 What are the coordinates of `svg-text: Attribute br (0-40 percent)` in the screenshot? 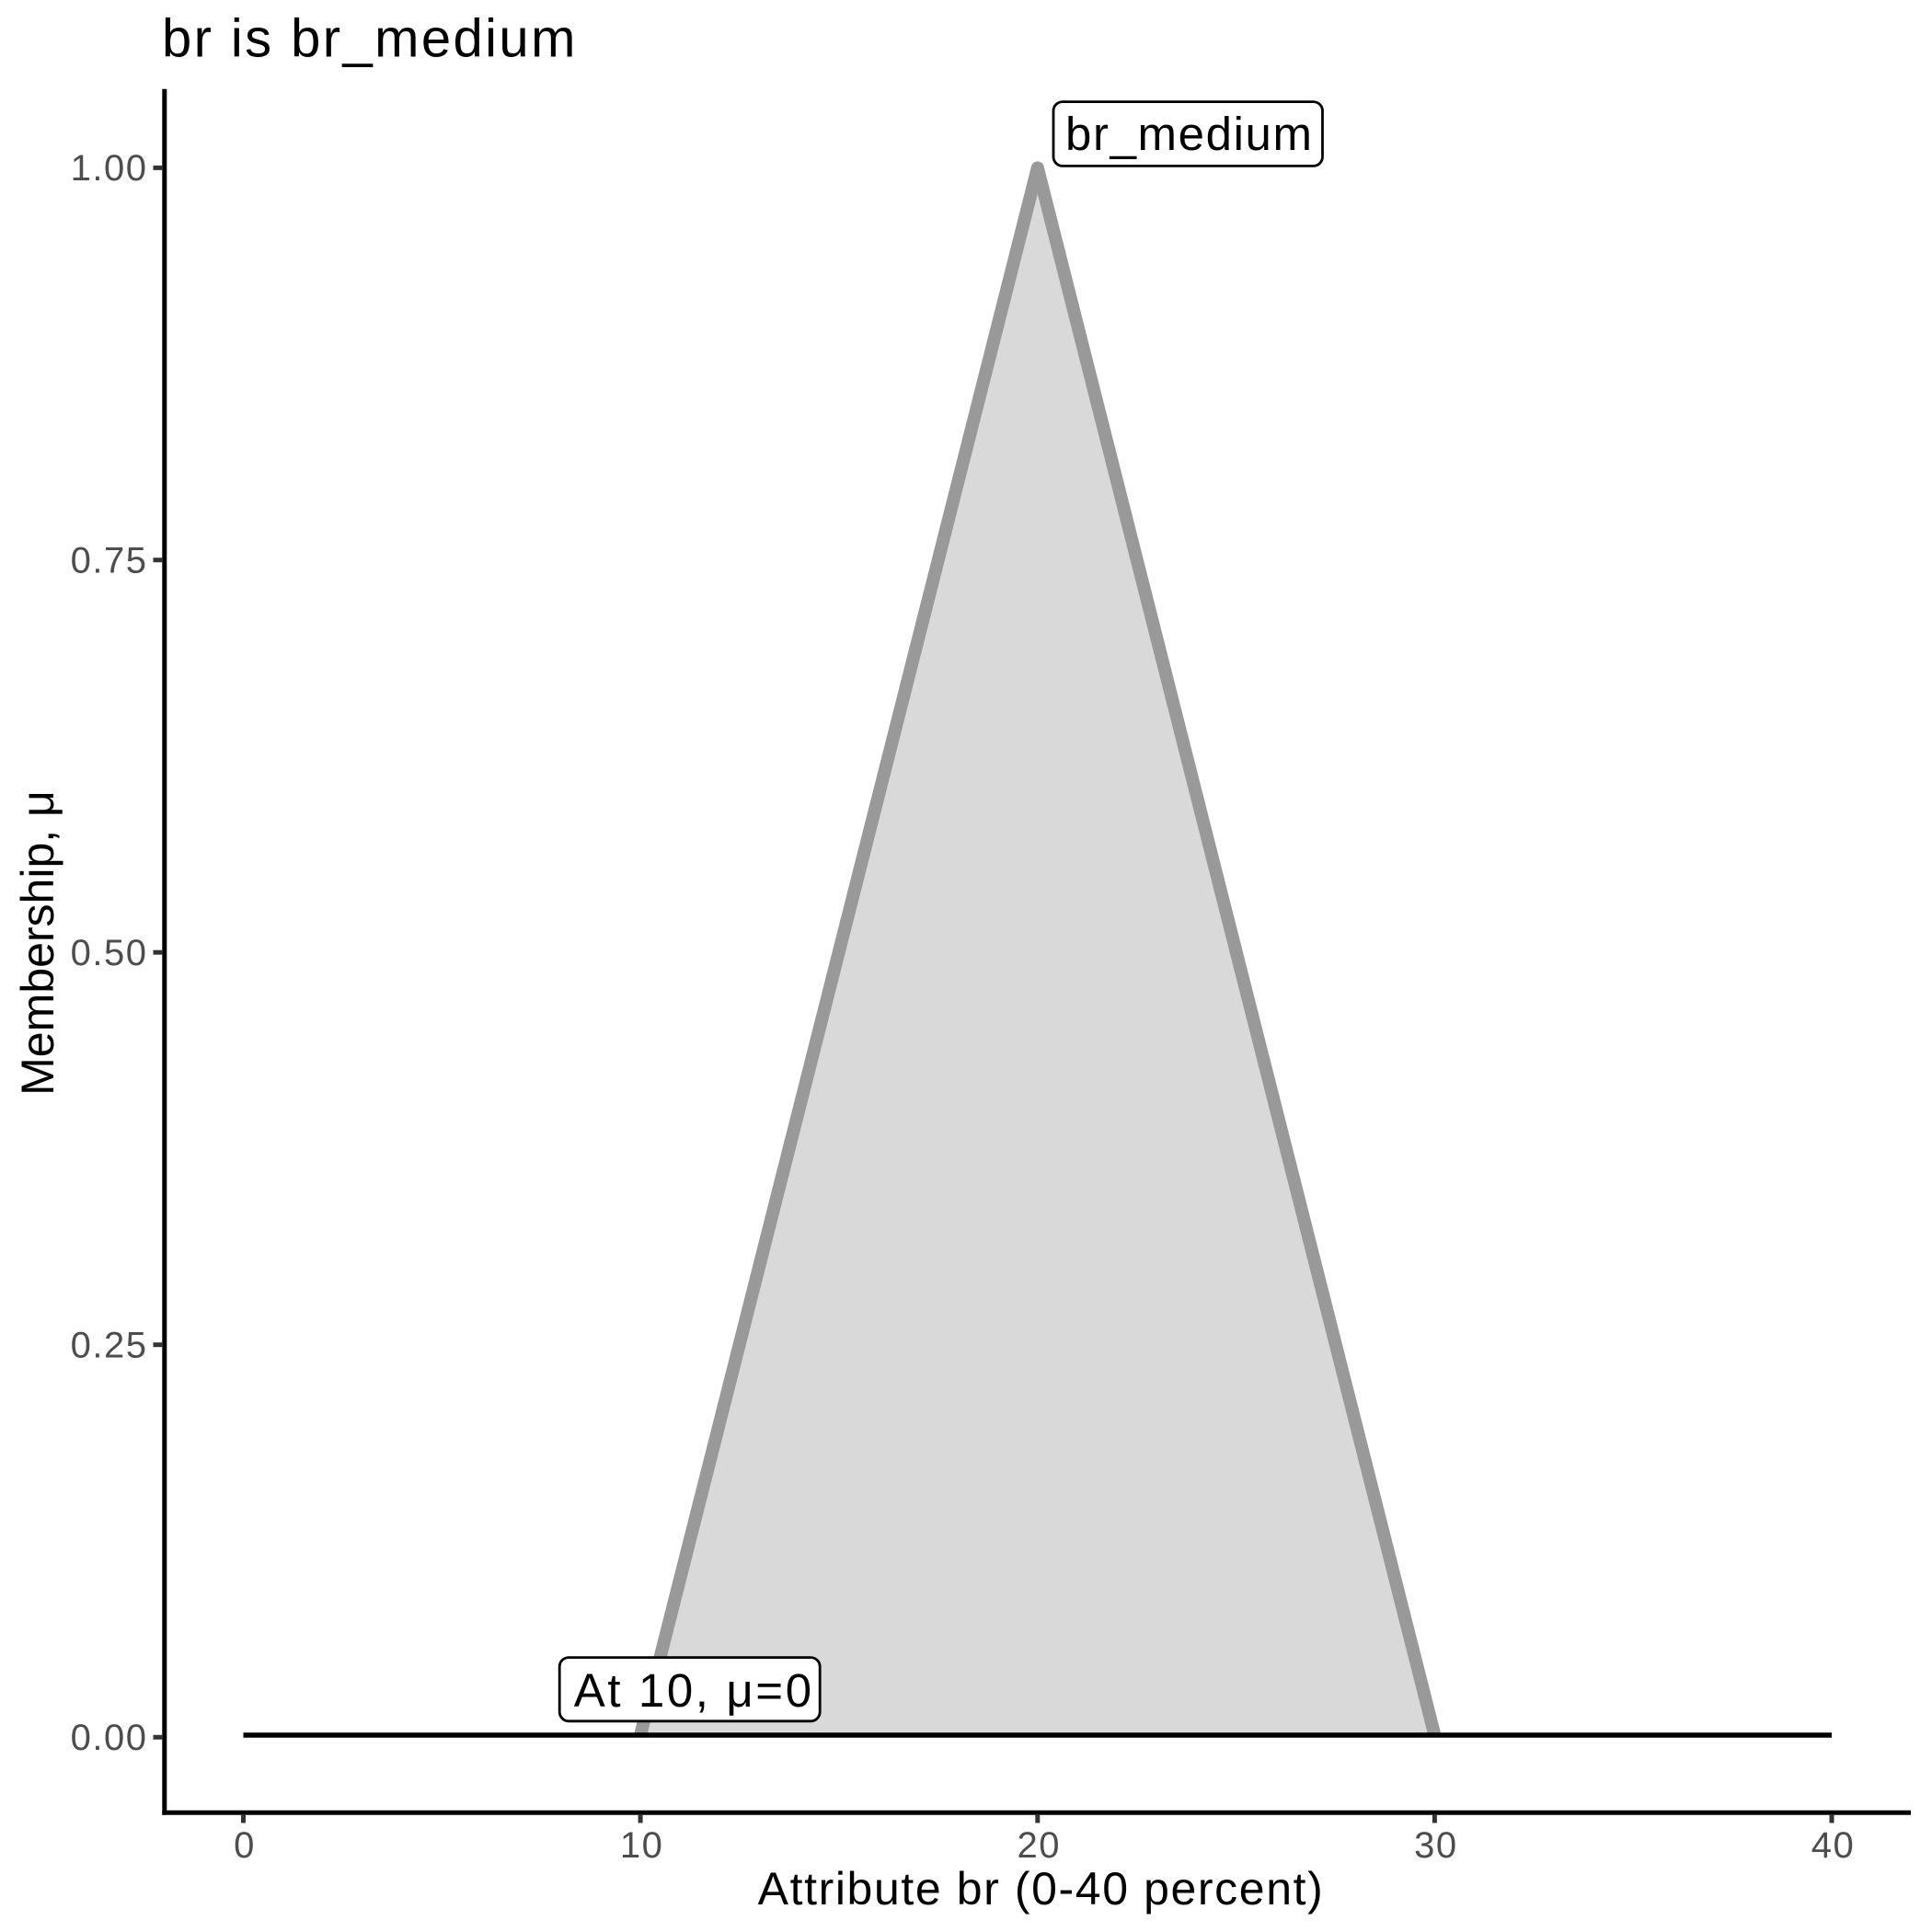 It's located at (1041, 1889).